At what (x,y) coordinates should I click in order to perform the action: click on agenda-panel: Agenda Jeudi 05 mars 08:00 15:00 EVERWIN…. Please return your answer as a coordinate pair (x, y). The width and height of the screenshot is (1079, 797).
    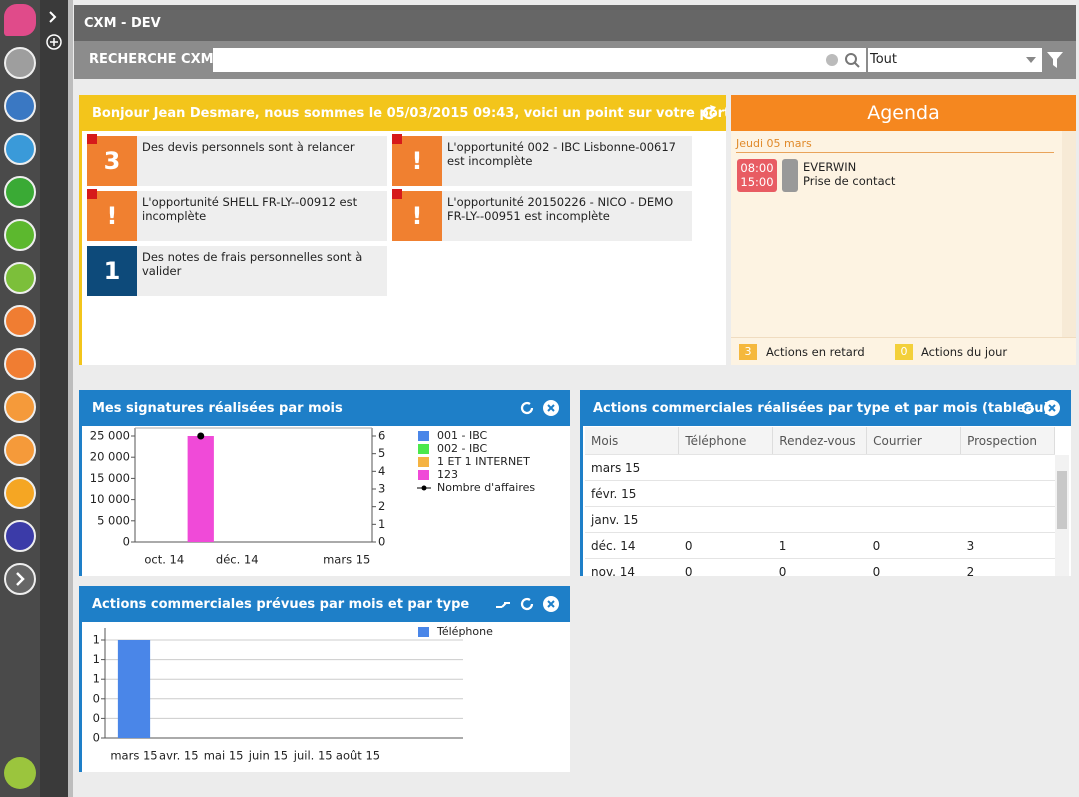
    Looking at the image, I should click on (903, 230).